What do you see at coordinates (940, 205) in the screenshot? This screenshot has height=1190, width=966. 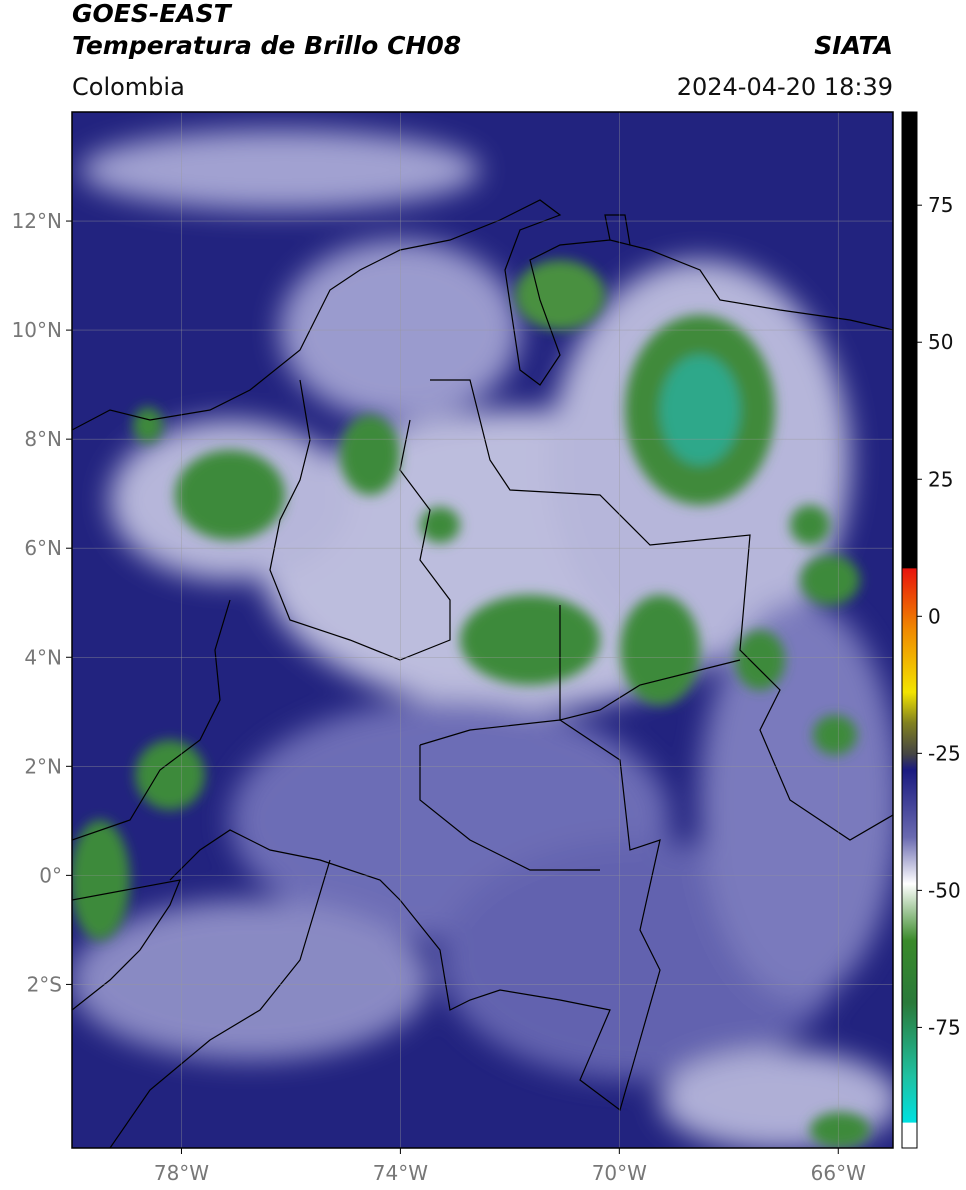 I see `colorbar-tick-label: 75` at bounding box center [940, 205].